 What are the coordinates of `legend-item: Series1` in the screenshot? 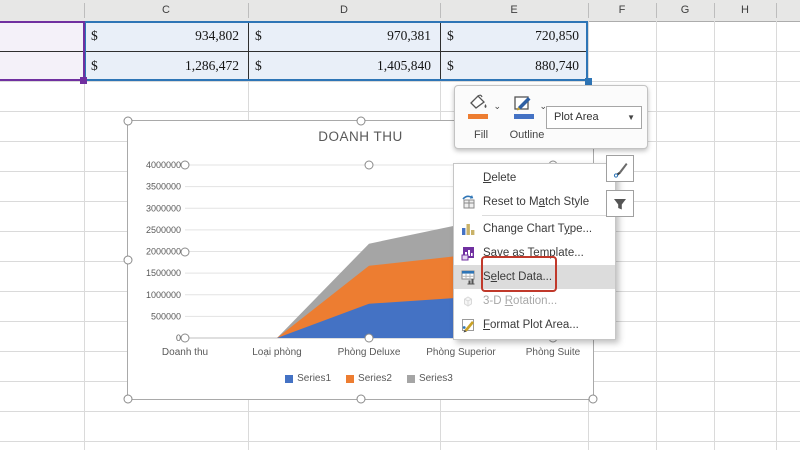 It's located at (308, 378).